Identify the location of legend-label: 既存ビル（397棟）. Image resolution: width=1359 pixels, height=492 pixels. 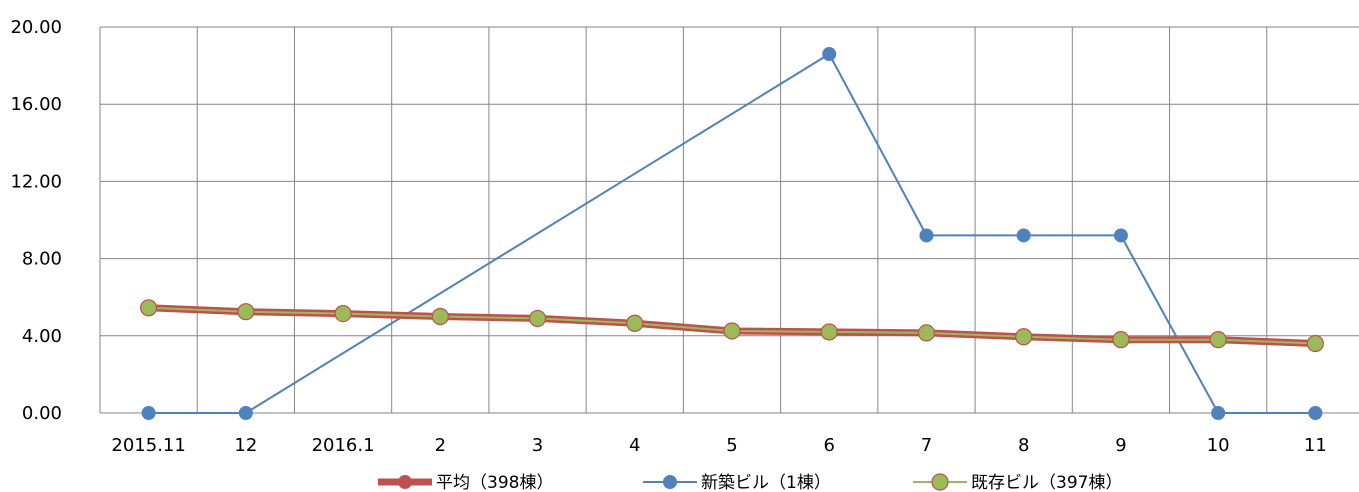
(1046, 482).